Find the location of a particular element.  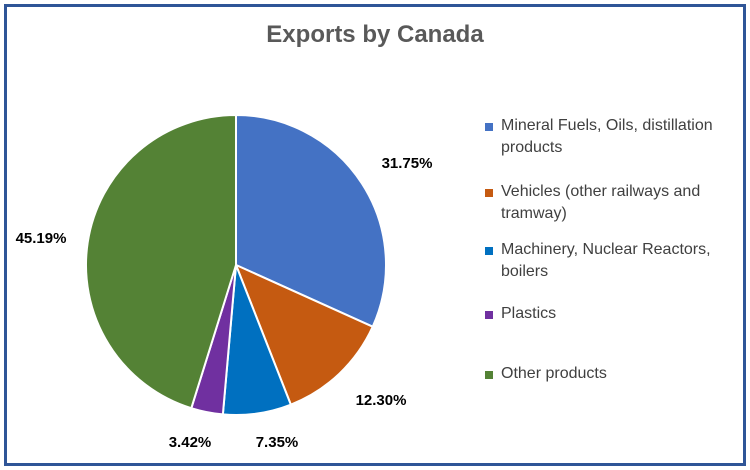

legend-item: Machinery, Nuclear Reactors, boilers is located at coordinates (613, 261).